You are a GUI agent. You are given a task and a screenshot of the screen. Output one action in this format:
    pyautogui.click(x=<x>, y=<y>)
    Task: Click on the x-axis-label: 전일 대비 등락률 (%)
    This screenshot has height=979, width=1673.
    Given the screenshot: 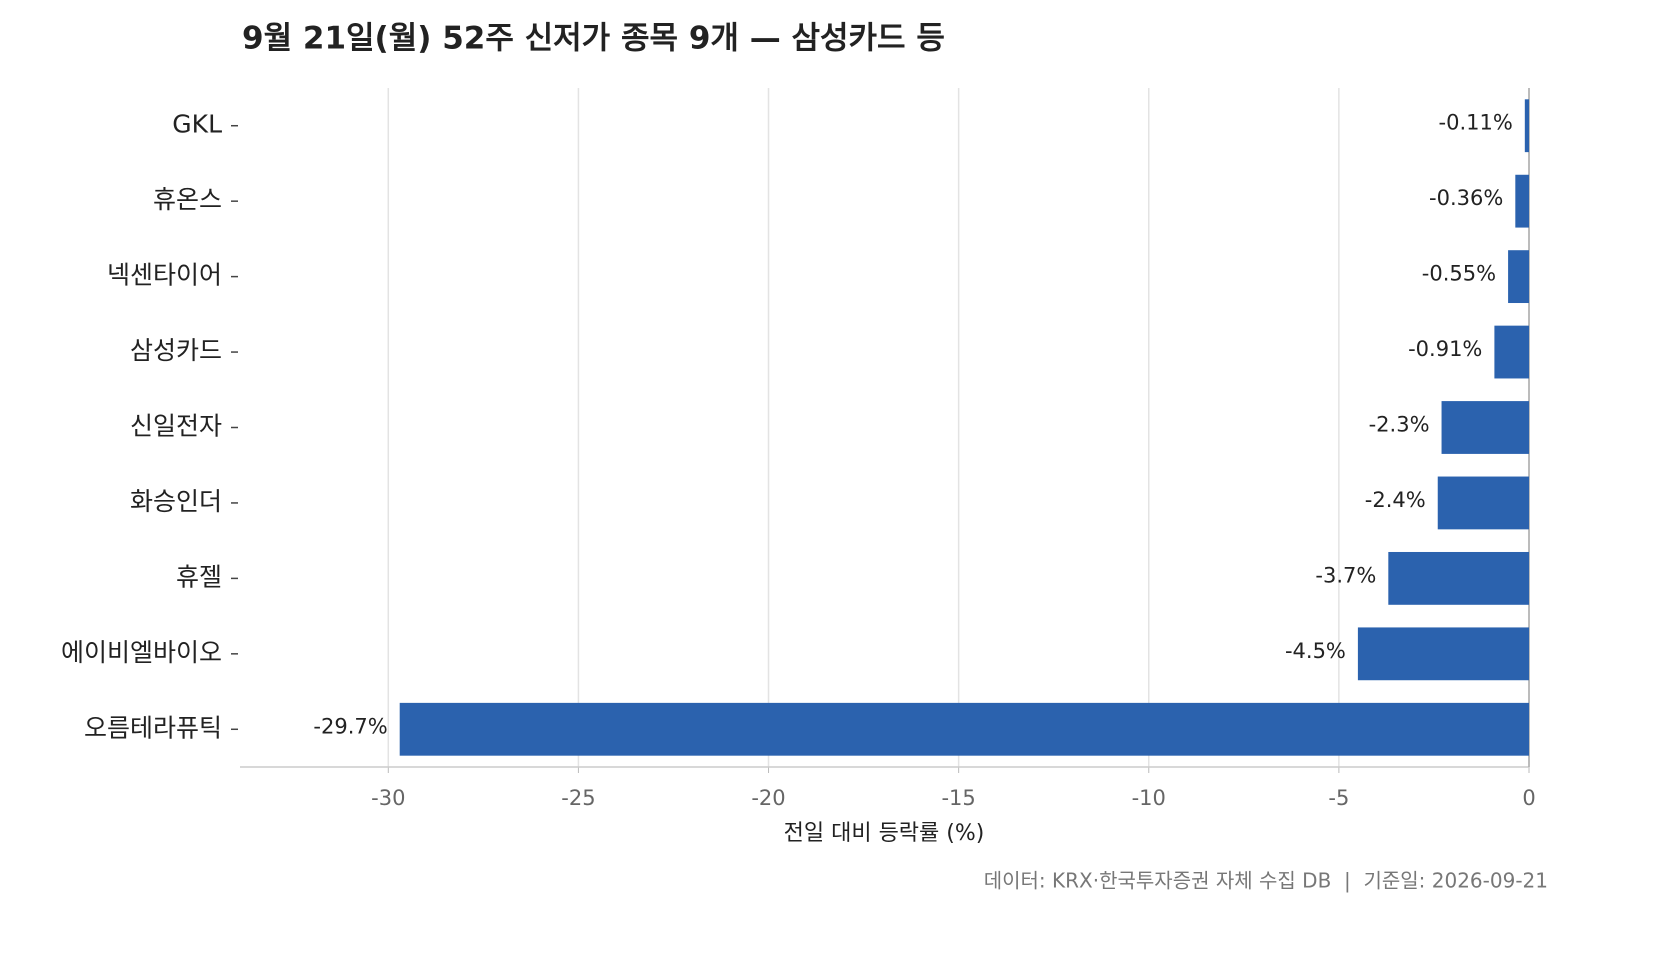 What is the action you would take?
    pyautogui.click(x=884, y=833)
    